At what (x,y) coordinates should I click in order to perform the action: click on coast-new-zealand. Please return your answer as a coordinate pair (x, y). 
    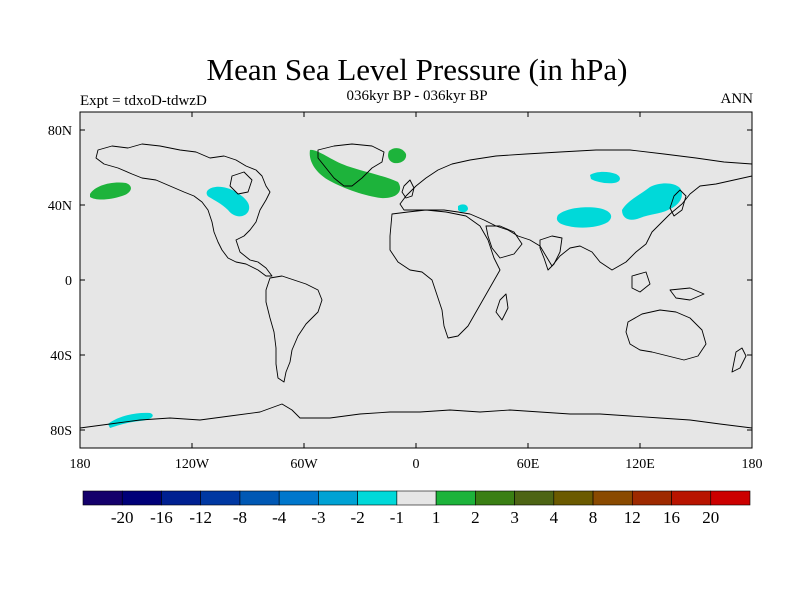
    Looking at the image, I should click on (739, 360).